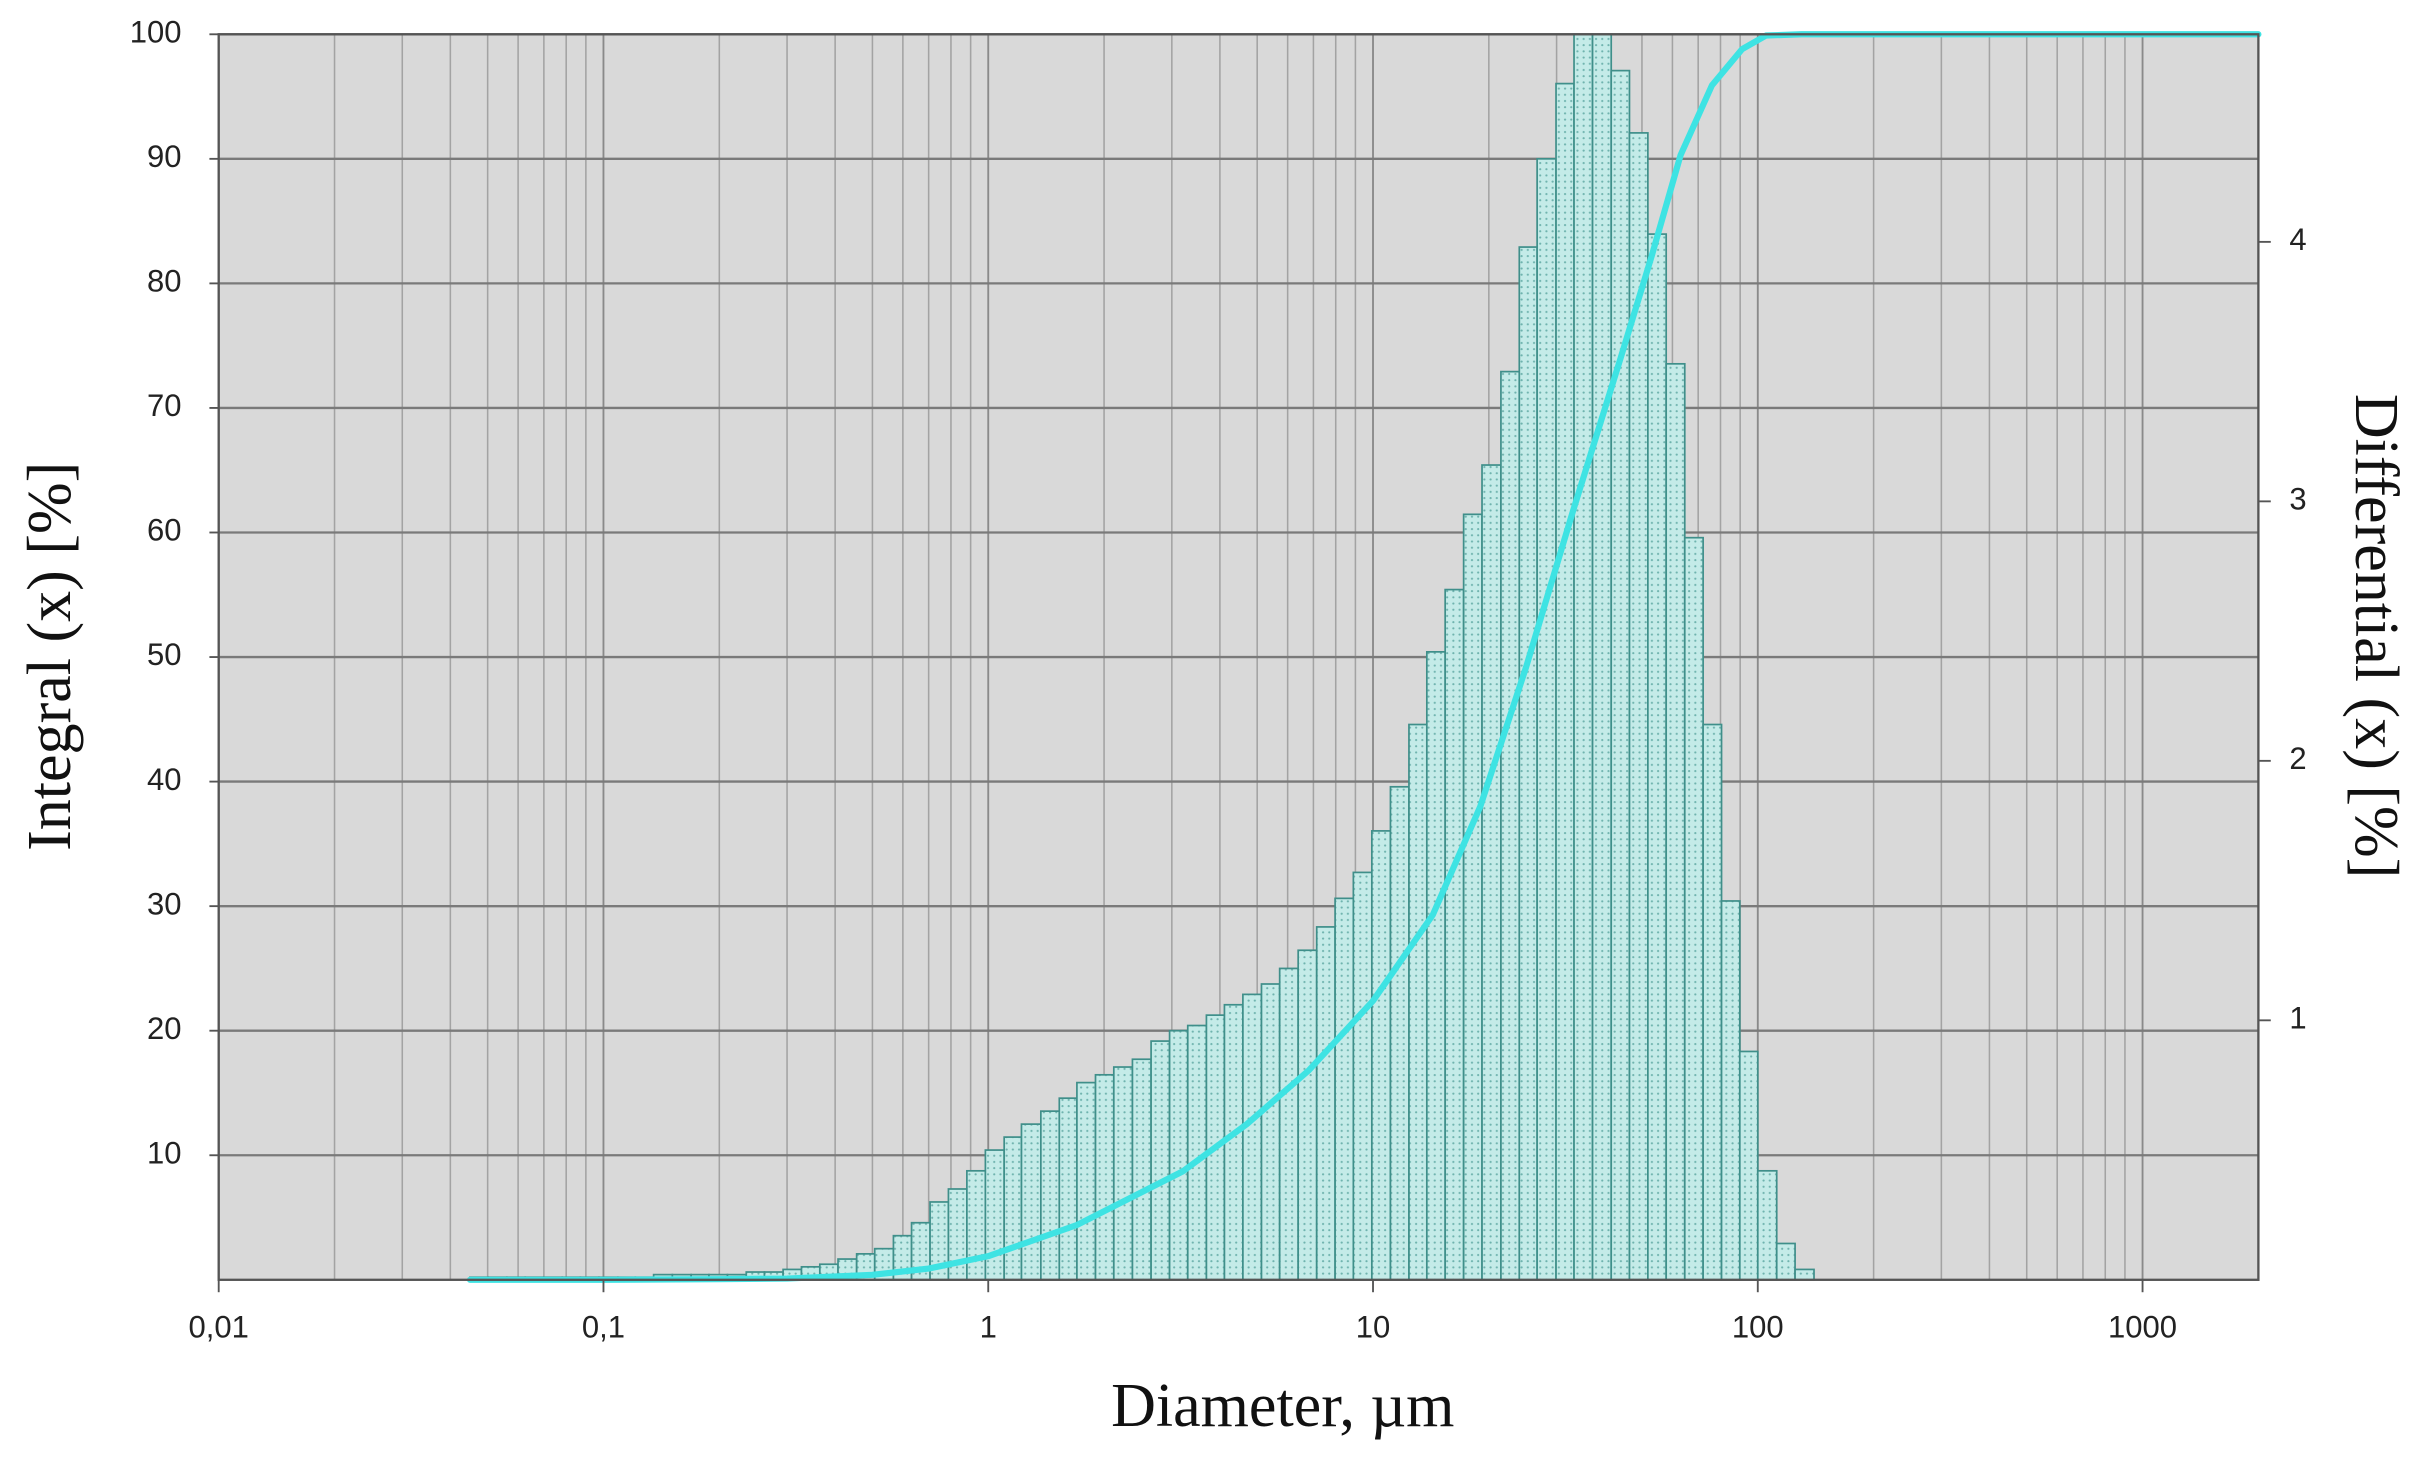  I want to click on x-tick-label: 100, so click(1758, 1327).